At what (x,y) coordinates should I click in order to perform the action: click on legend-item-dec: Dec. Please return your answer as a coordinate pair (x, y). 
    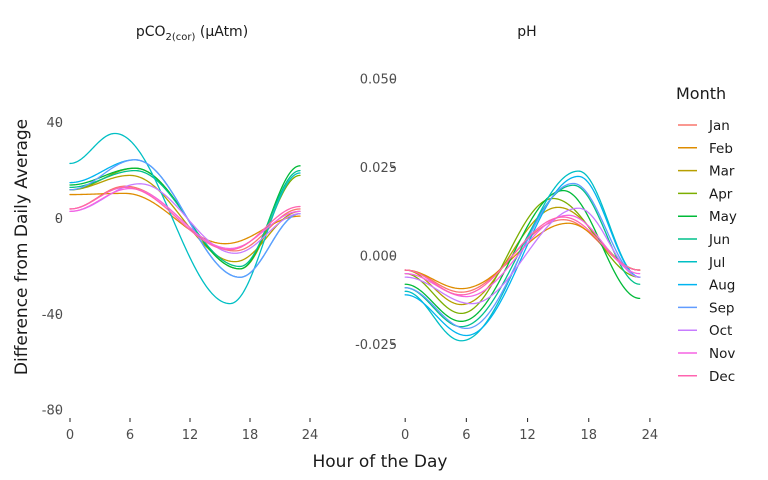
    Looking at the image, I should click on (706, 377).